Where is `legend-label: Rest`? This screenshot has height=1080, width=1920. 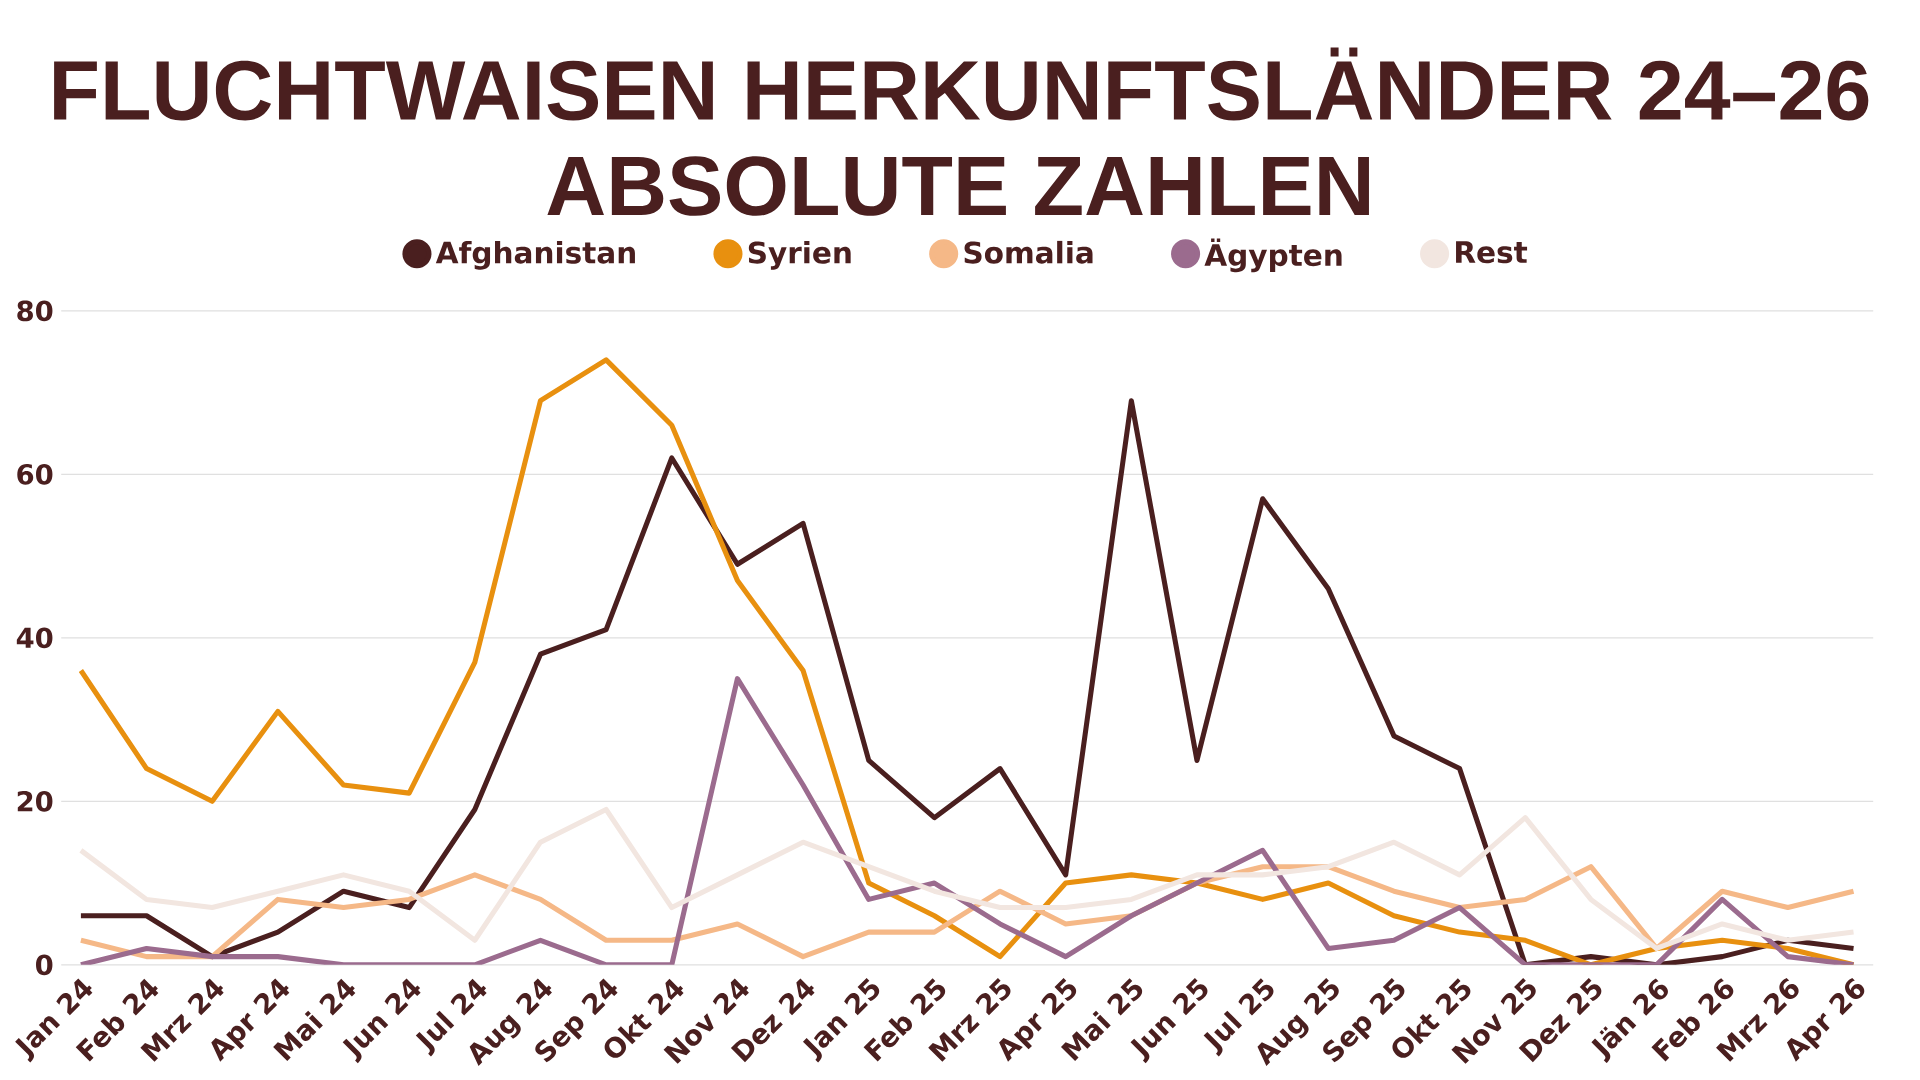 legend-label: Rest is located at coordinates (1492, 252).